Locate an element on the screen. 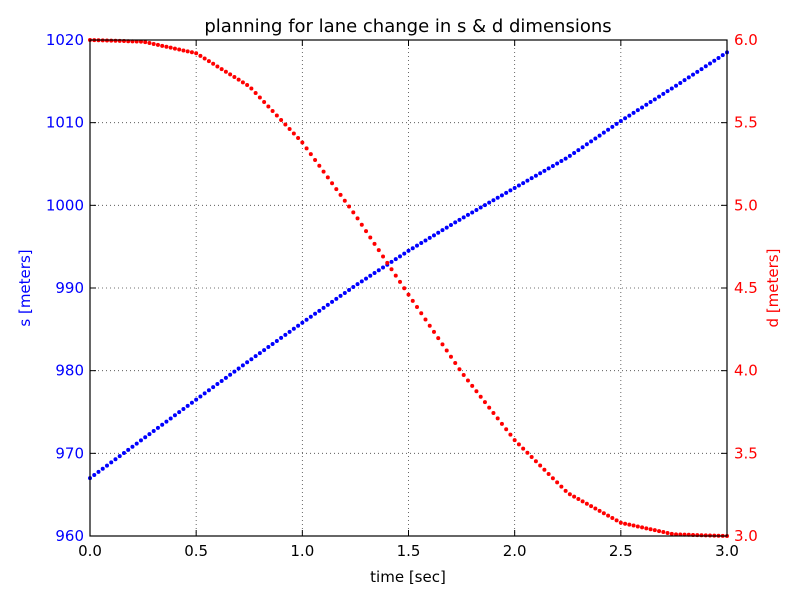 The height and width of the screenshot is (600, 800). x-tick-label: 0.0 is located at coordinates (90, 551).